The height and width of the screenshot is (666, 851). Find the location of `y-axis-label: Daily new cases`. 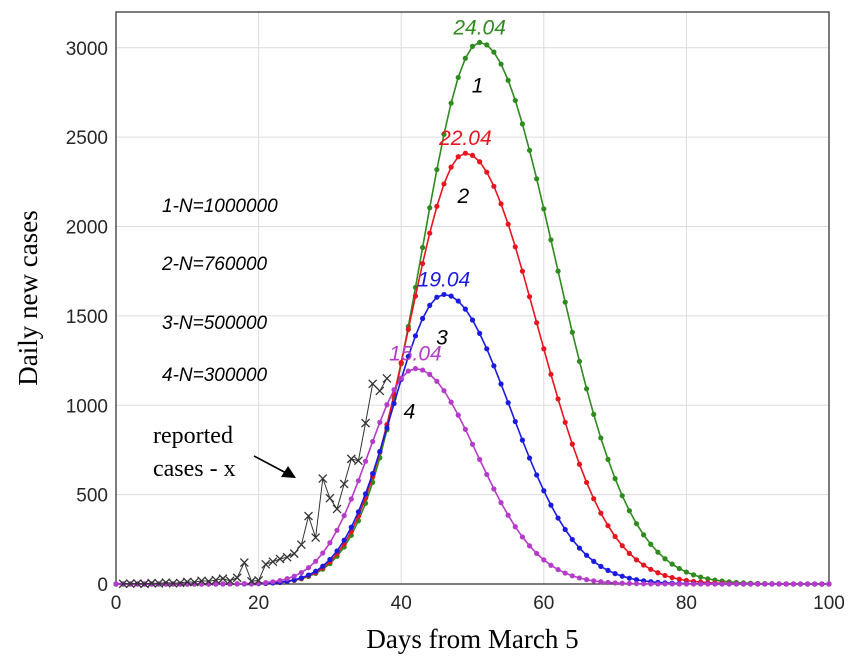

y-axis-label: Daily new cases is located at coordinates (28, 297).